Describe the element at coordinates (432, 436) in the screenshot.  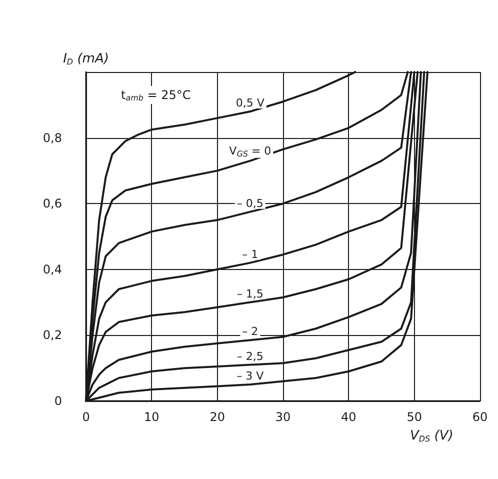
I see `x-axis-title: VDS (V)` at that location.